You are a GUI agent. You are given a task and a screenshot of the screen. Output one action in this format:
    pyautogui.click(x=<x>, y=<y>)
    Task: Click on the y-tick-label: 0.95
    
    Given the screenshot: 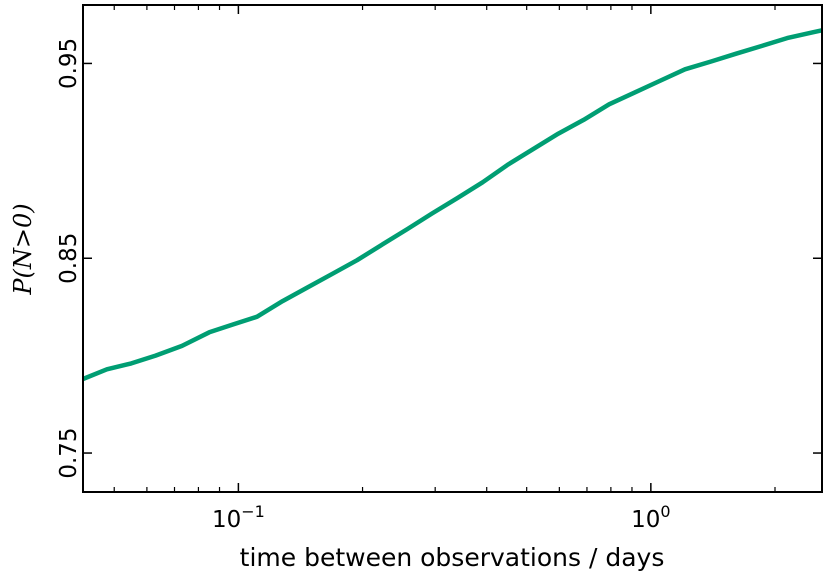 What is the action you would take?
    pyautogui.click(x=69, y=63)
    